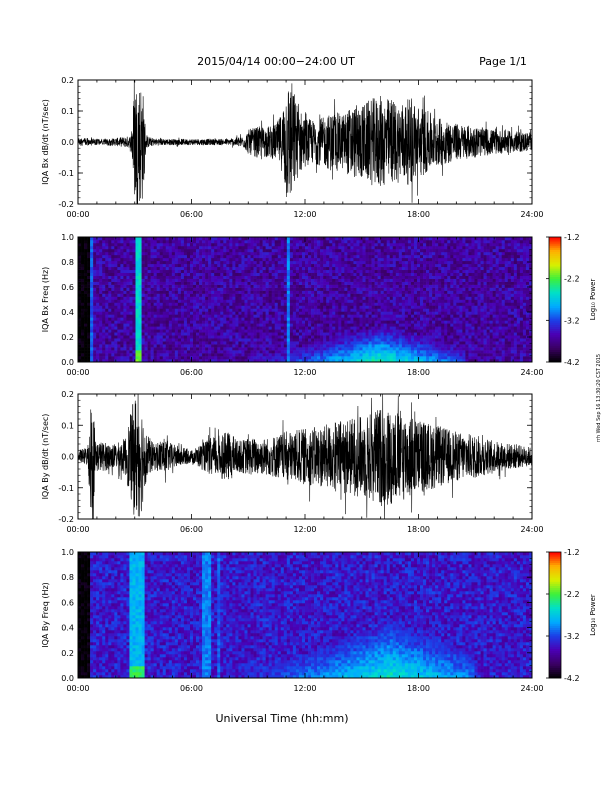 The height and width of the screenshot is (792, 612). Describe the element at coordinates (77, 214) in the screenshot. I see `x-tick-label: 00:00` at that location.